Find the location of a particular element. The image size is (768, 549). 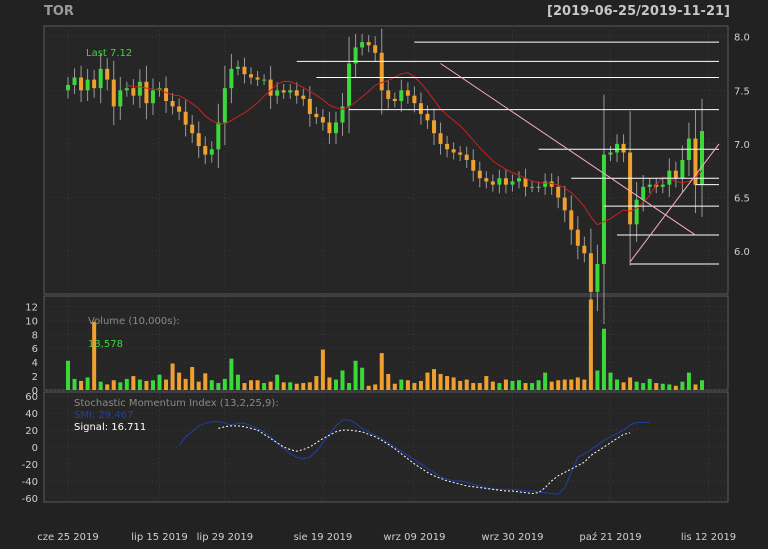

volume-label: Volume (10,000s): is located at coordinates (134, 321).